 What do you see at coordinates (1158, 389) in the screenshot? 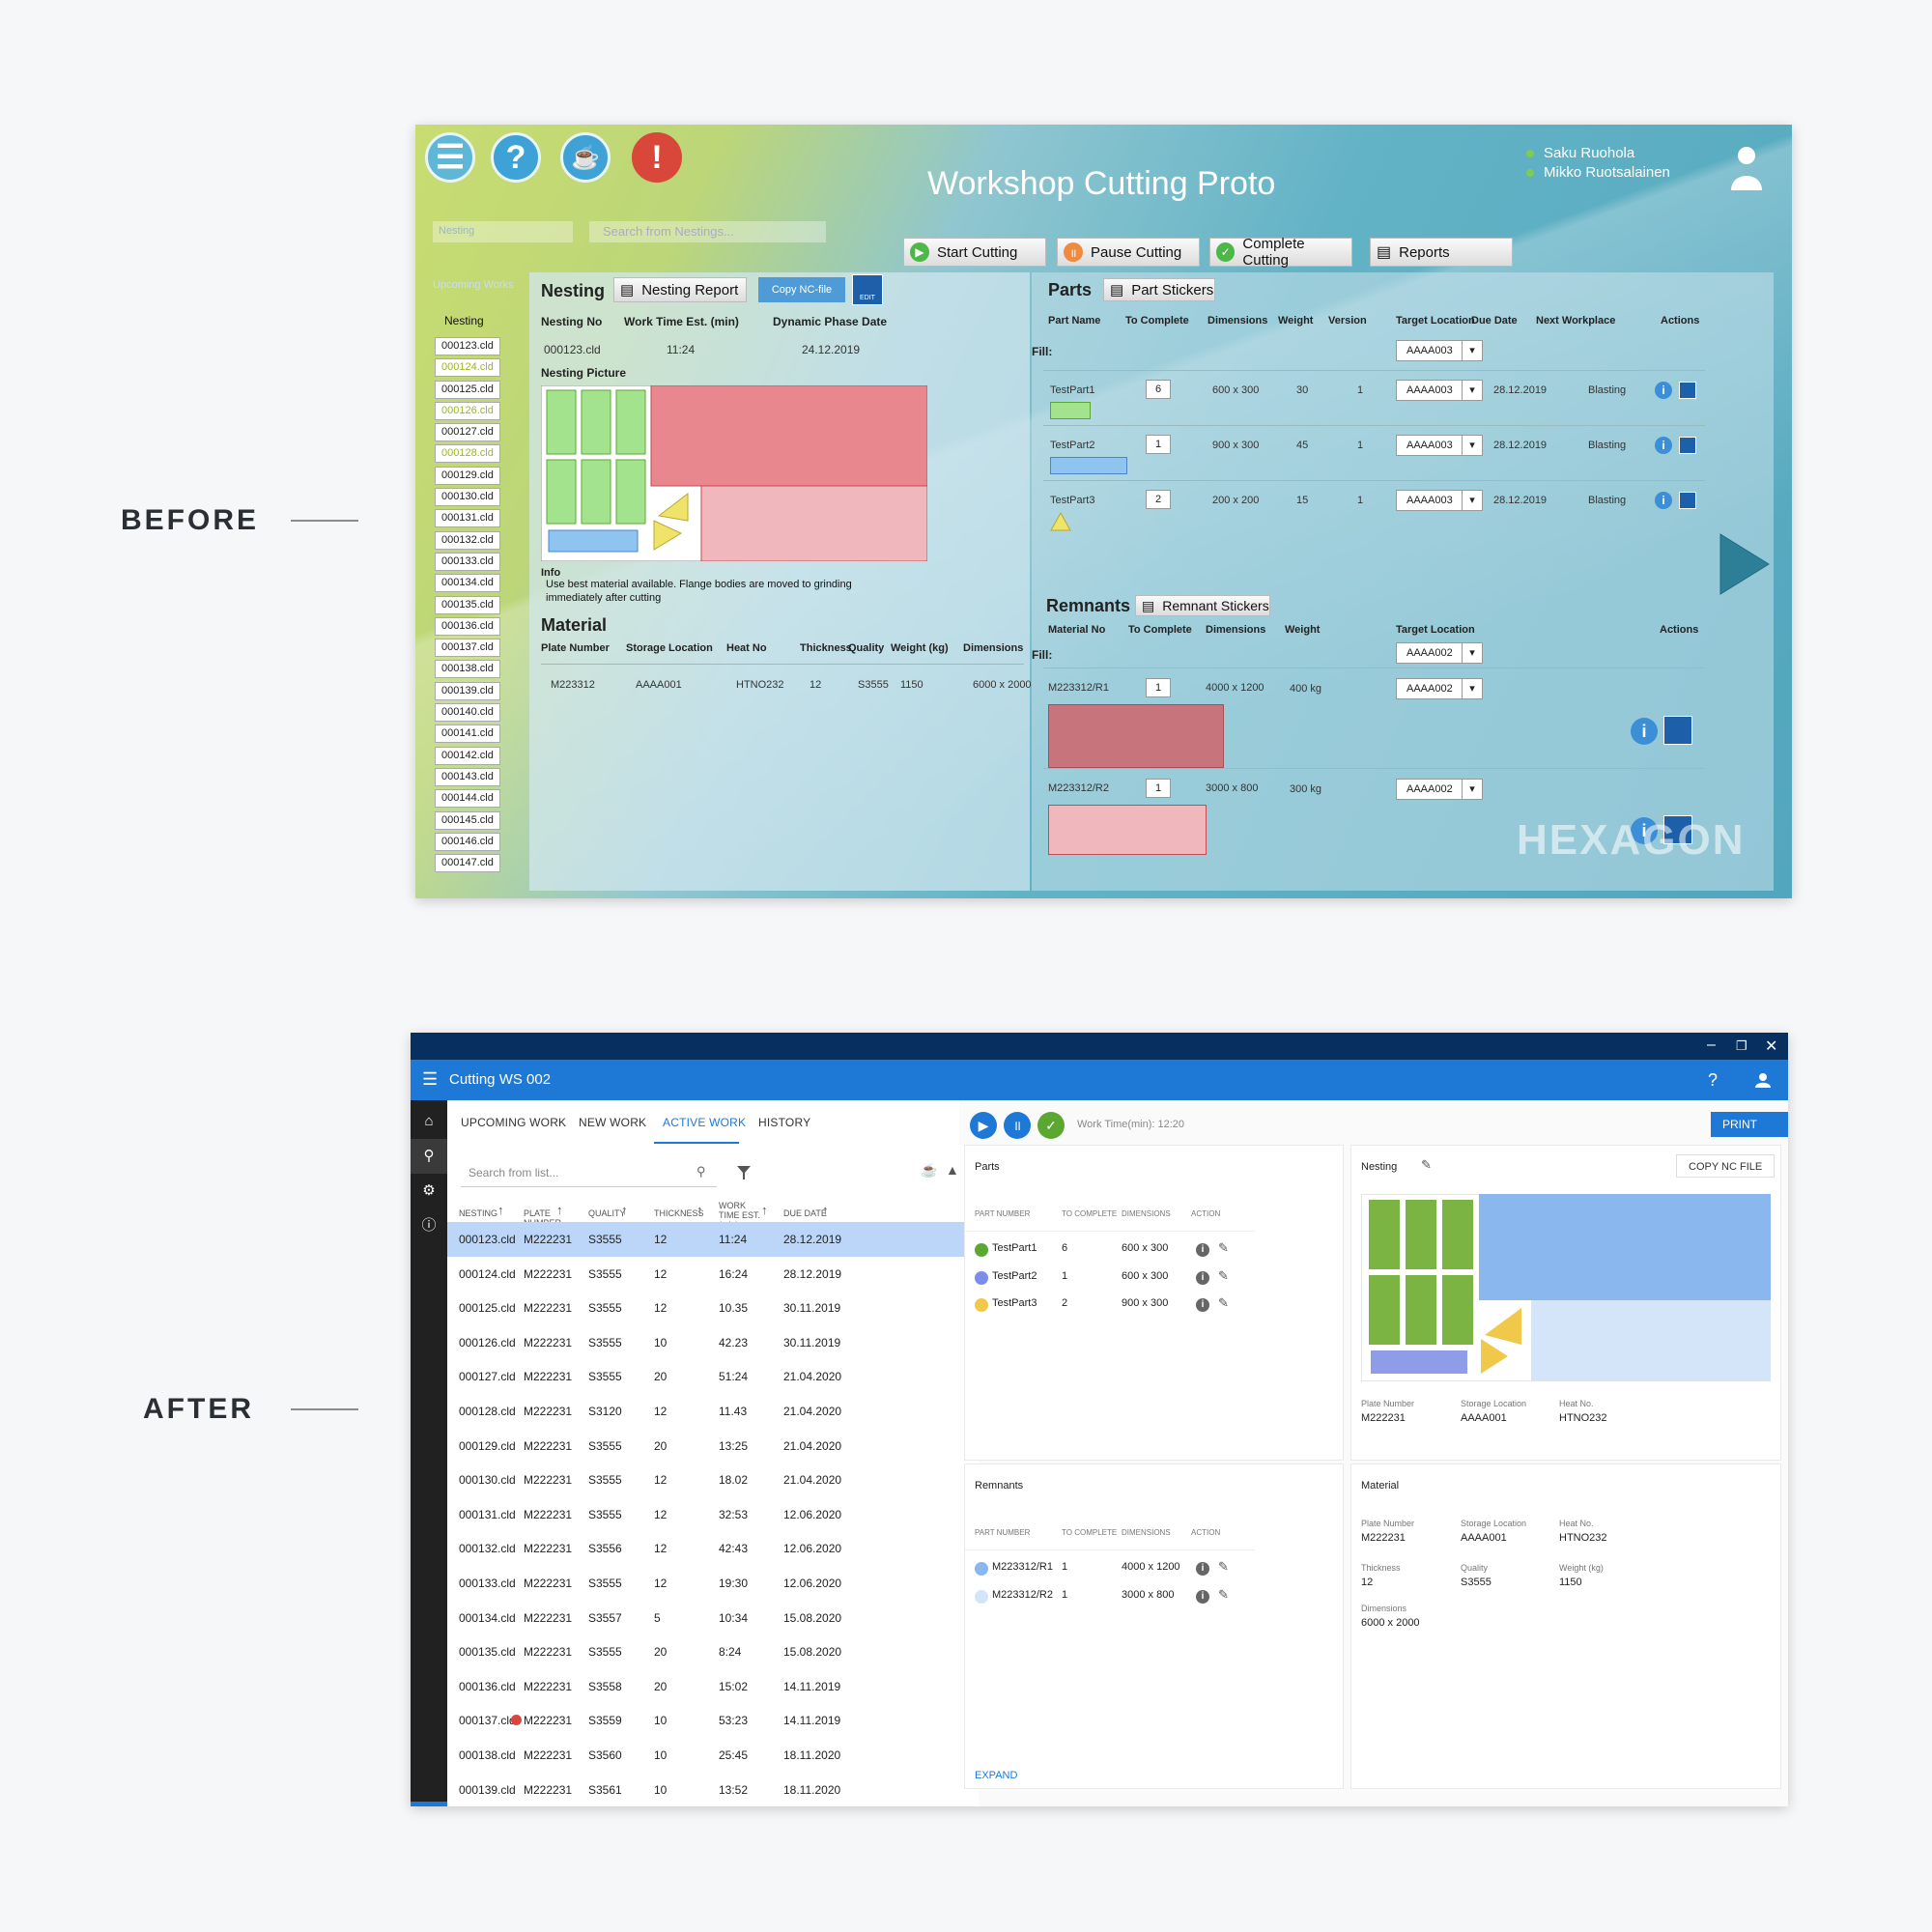
I see `part-quantity-input: 6` at bounding box center [1158, 389].